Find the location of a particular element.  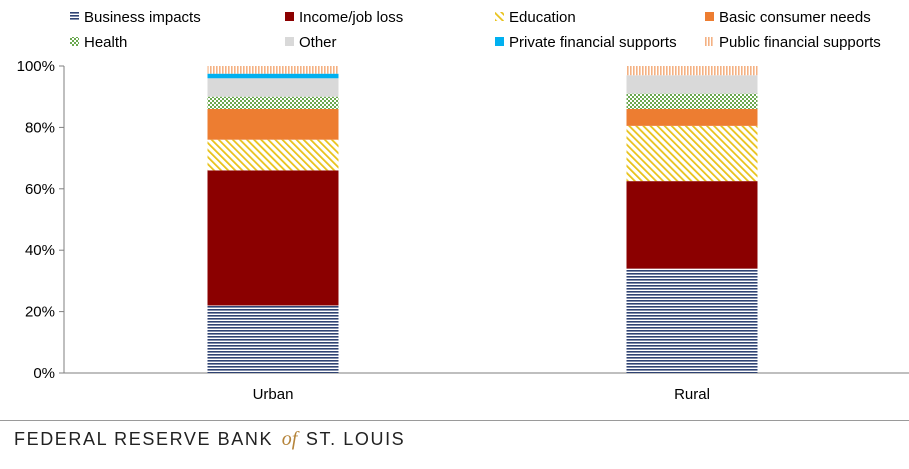

footer-logo: FEDERAL RESERVE BANK of ST. LOUIS is located at coordinates (209, 439).